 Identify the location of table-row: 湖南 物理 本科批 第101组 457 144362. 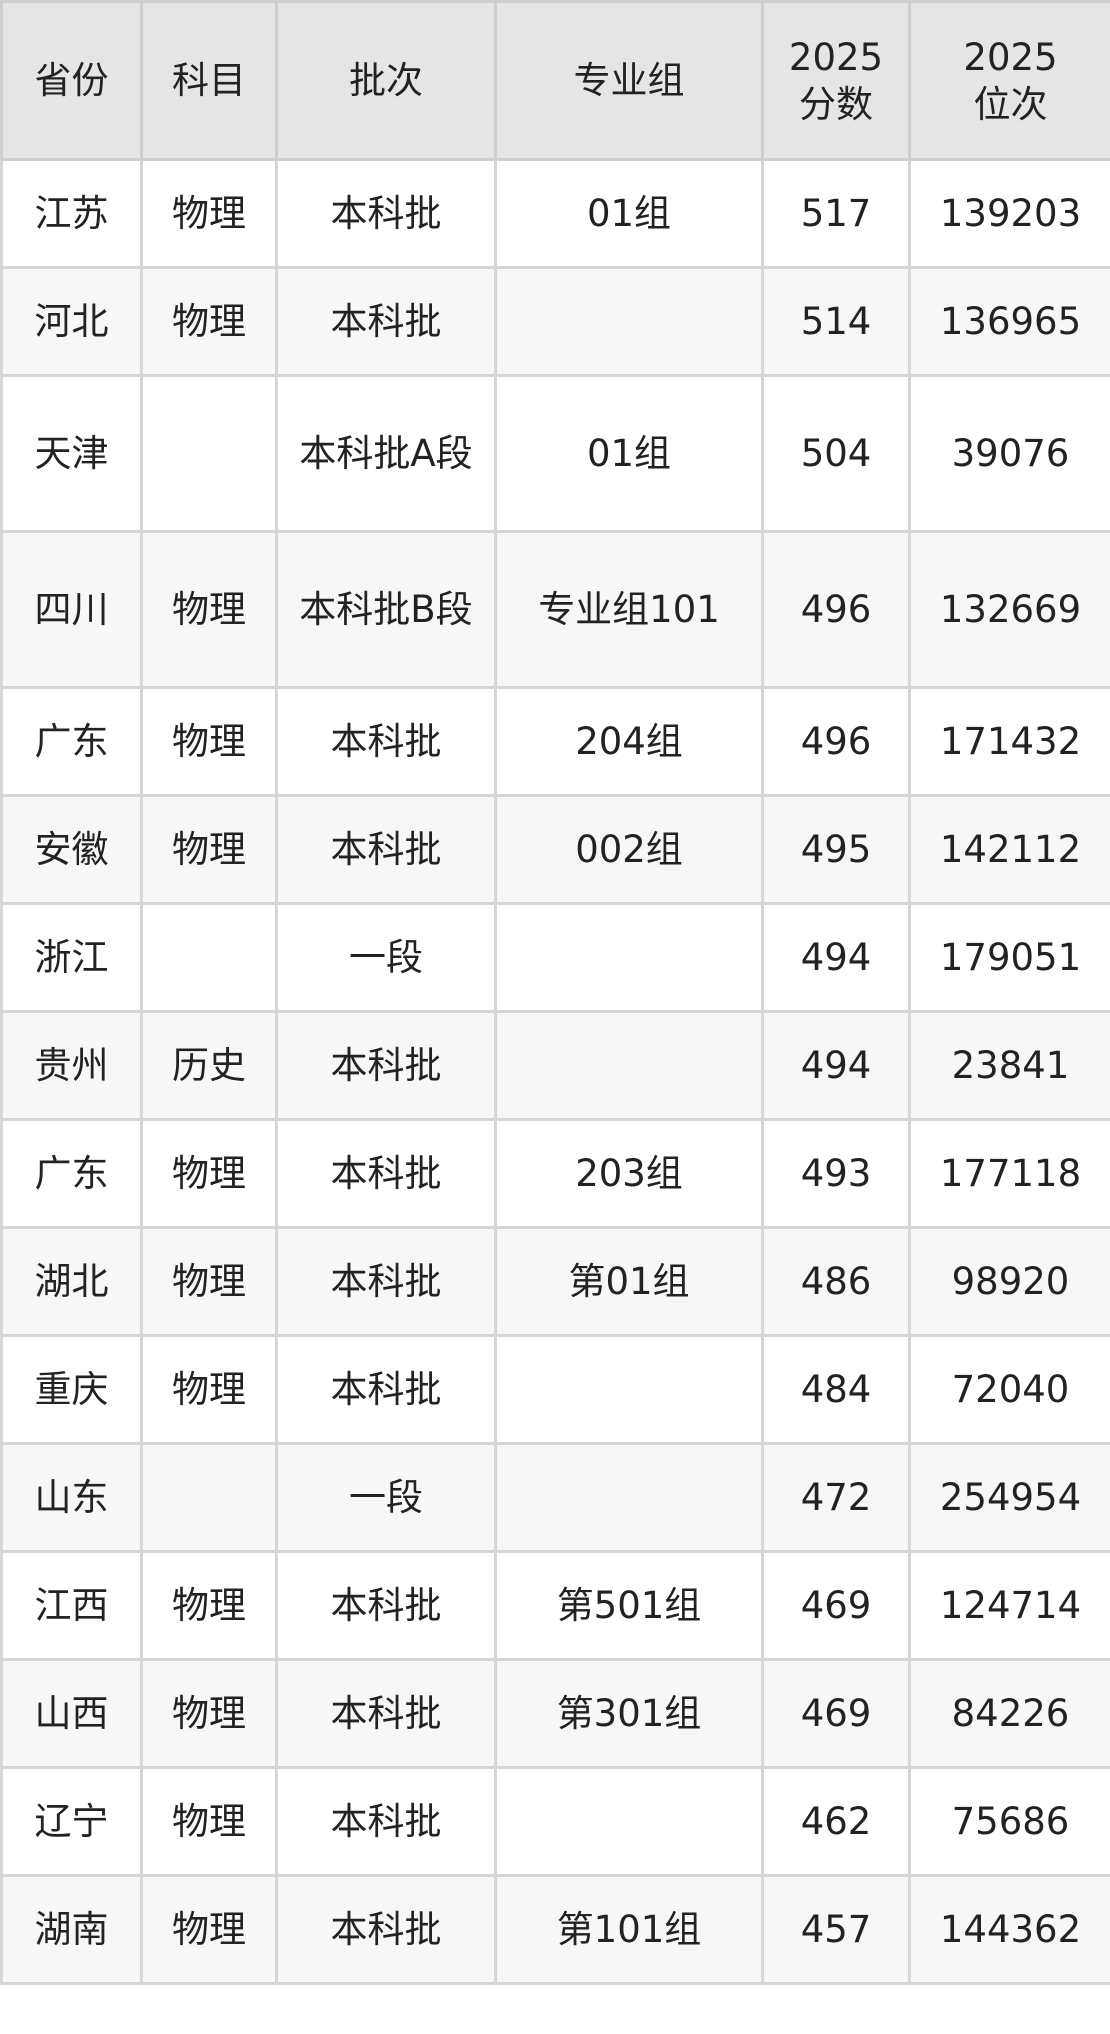
(555, 1929).